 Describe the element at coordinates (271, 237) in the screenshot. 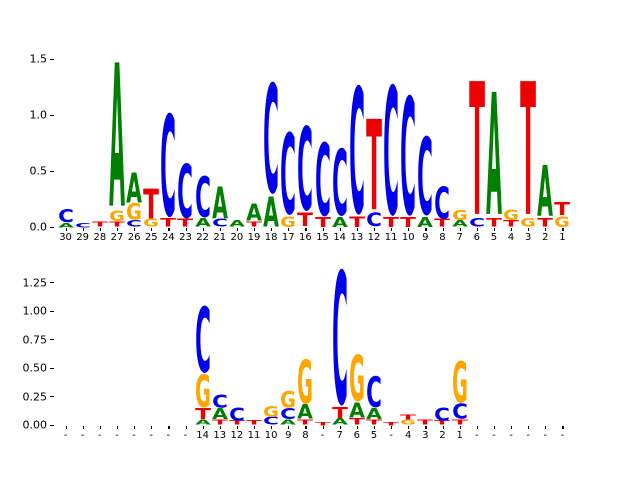

I see `x-tick-label: 18` at that location.